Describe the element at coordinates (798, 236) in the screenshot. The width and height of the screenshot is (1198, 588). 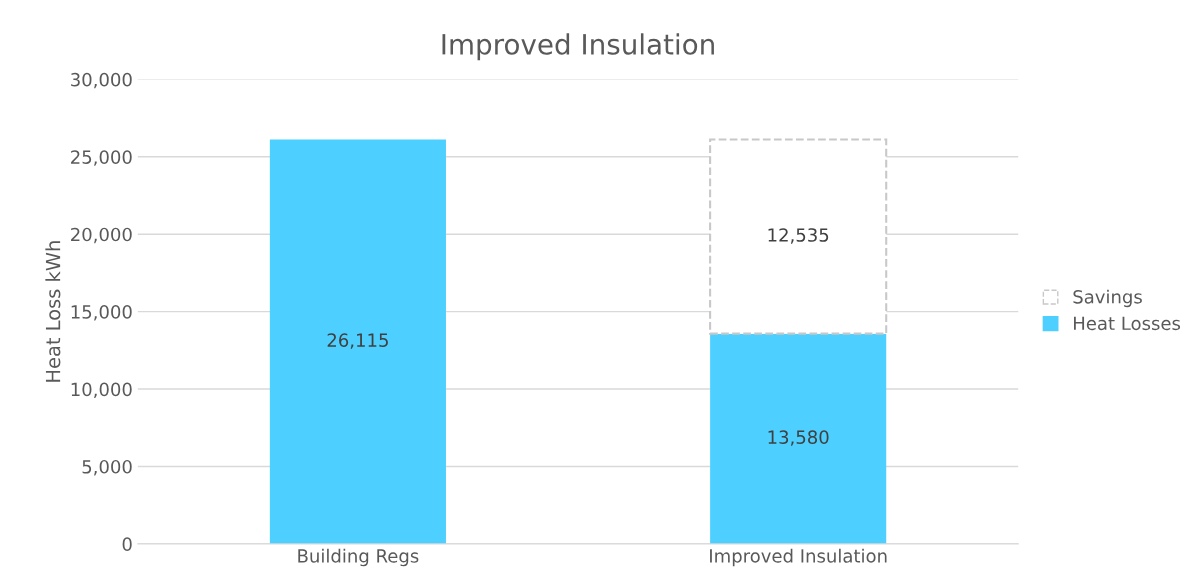
I see `data-label: 12,535` at that location.